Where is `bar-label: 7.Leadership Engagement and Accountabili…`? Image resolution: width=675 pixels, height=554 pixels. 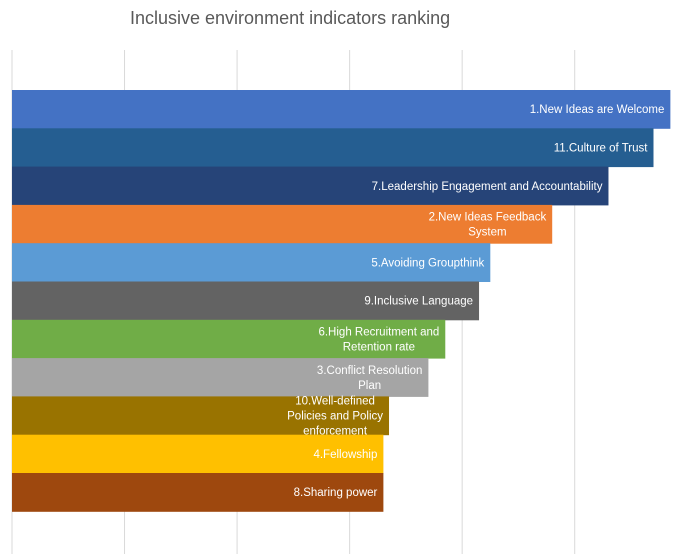 bar-label: 7.Leadership Engagement and Accountabili… is located at coordinates (487, 187).